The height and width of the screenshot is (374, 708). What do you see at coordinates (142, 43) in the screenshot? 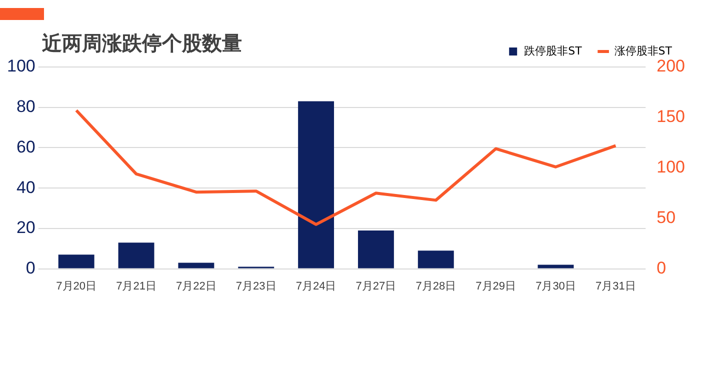
I see `chart-title: 近两周涨跌停个股数量` at bounding box center [142, 43].